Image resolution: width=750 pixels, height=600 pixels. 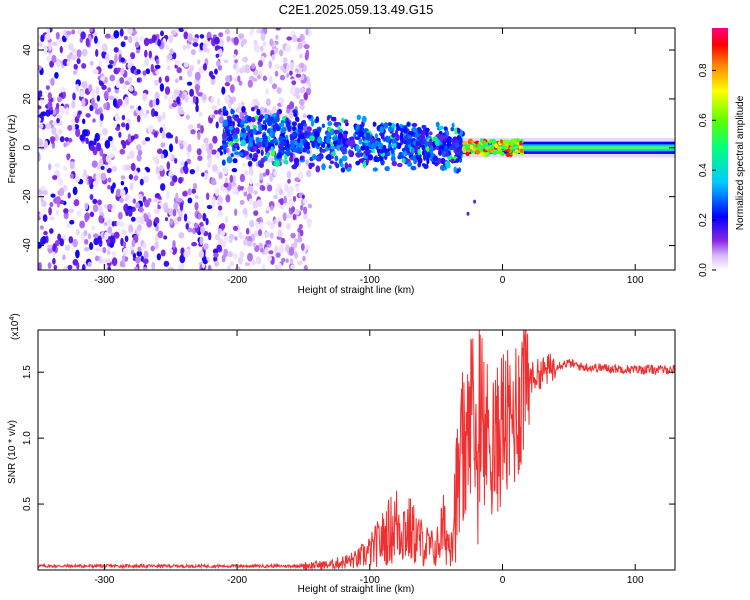 What do you see at coordinates (27, 438) in the screenshot?
I see `snr-y-tick-label: 1.0` at bounding box center [27, 438].